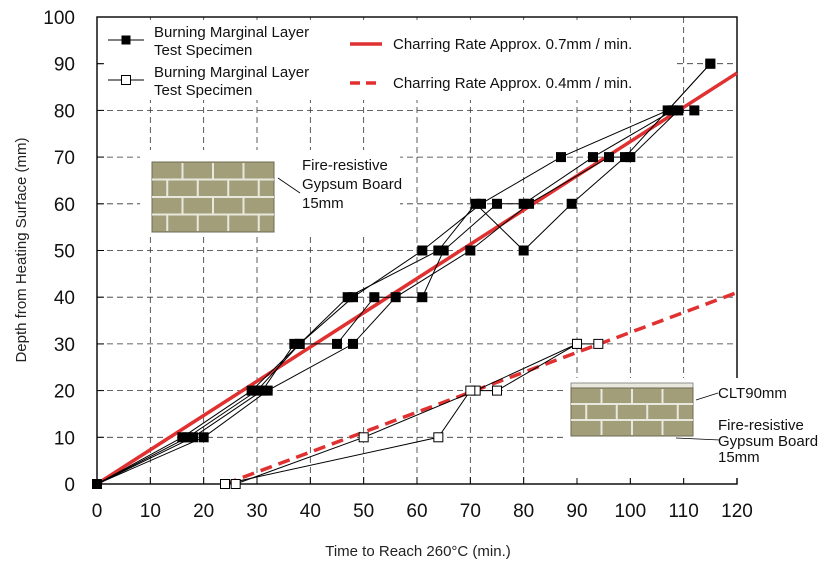 This screenshot has height=568, width=839. What do you see at coordinates (64, 392) in the screenshot?
I see `y-tick-label: 20` at bounding box center [64, 392].